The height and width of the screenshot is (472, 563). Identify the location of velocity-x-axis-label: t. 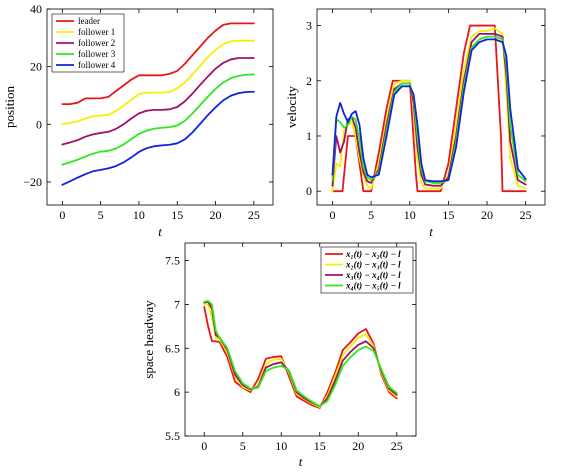
(431, 231).